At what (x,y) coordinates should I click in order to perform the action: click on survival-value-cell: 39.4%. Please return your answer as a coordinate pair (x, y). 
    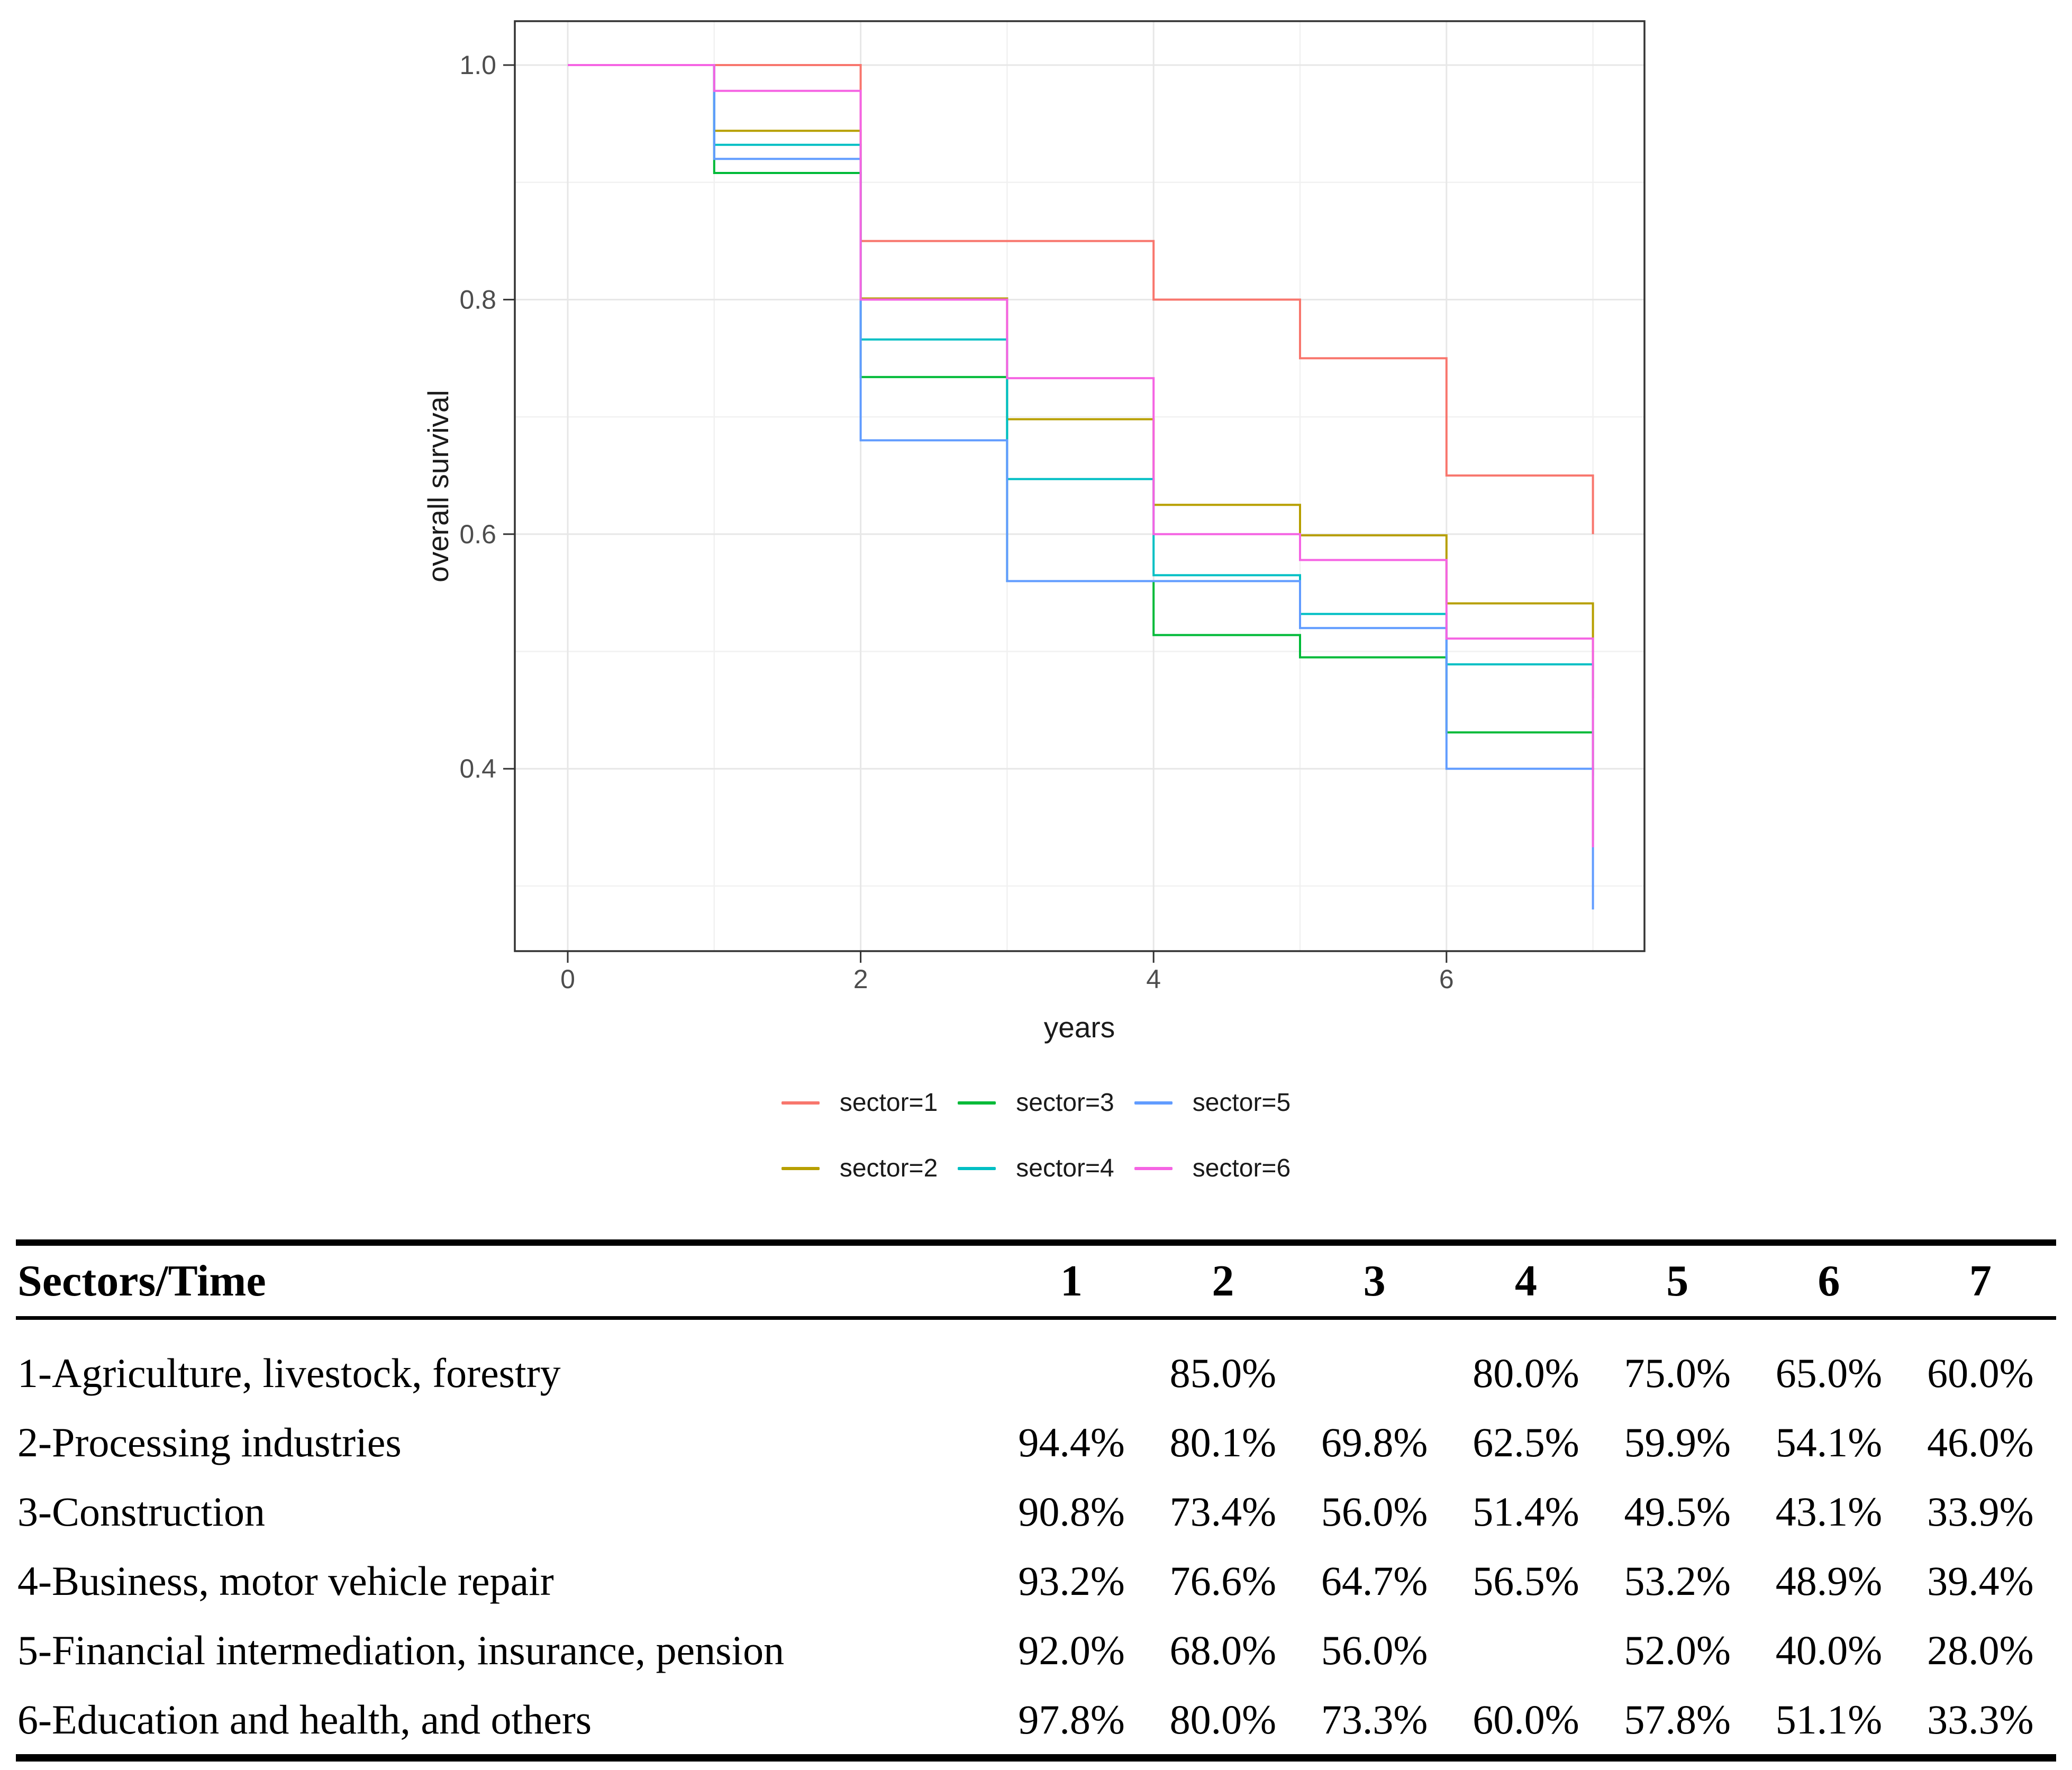
    Looking at the image, I should click on (1981, 1580).